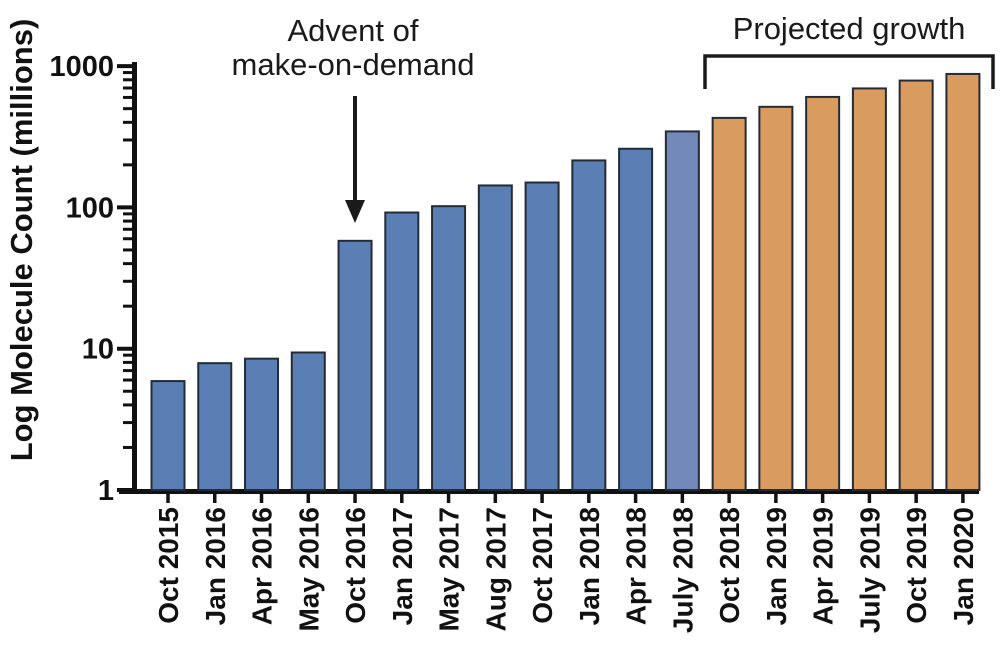  I want to click on bar-oct-2015, so click(168, 435).